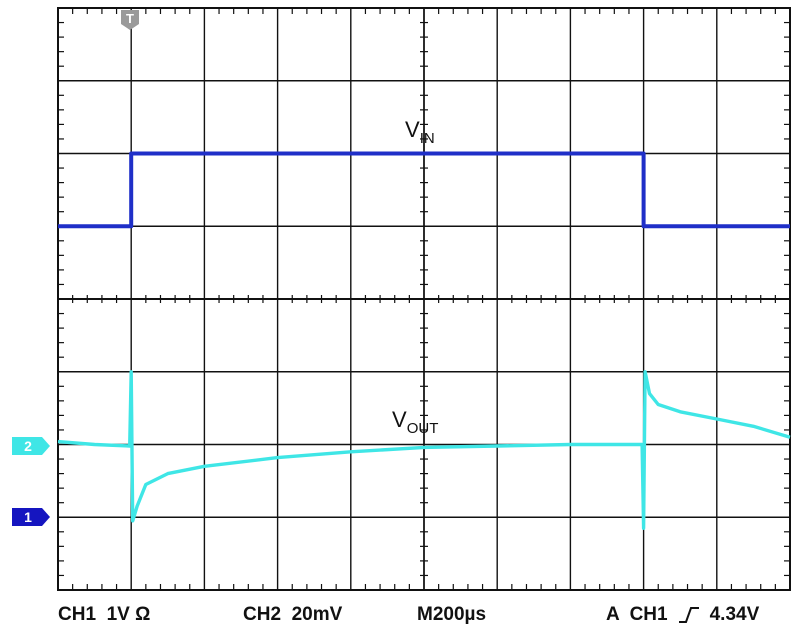 Image resolution: width=798 pixels, height=634 pixels. What do you see at coordinates (427, 138) in the screenshot?
I see `vin-label-sub: IN` at bounding box center [427, 138].